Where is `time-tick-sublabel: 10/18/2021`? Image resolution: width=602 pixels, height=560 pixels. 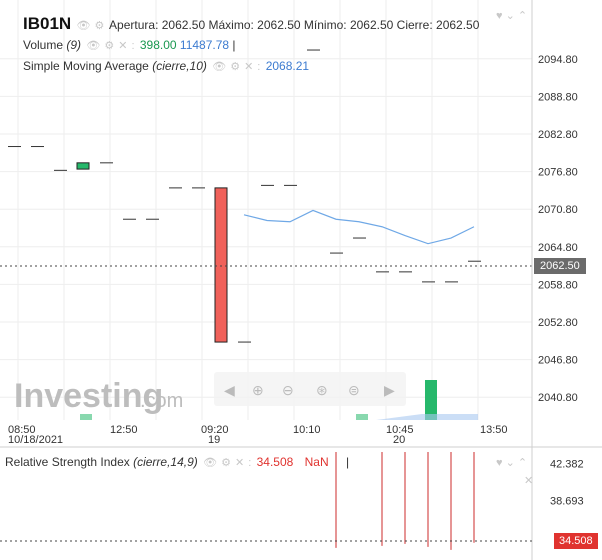
time-tick-sublabel: 10/18/2021 is located at coordinates (35, 440).